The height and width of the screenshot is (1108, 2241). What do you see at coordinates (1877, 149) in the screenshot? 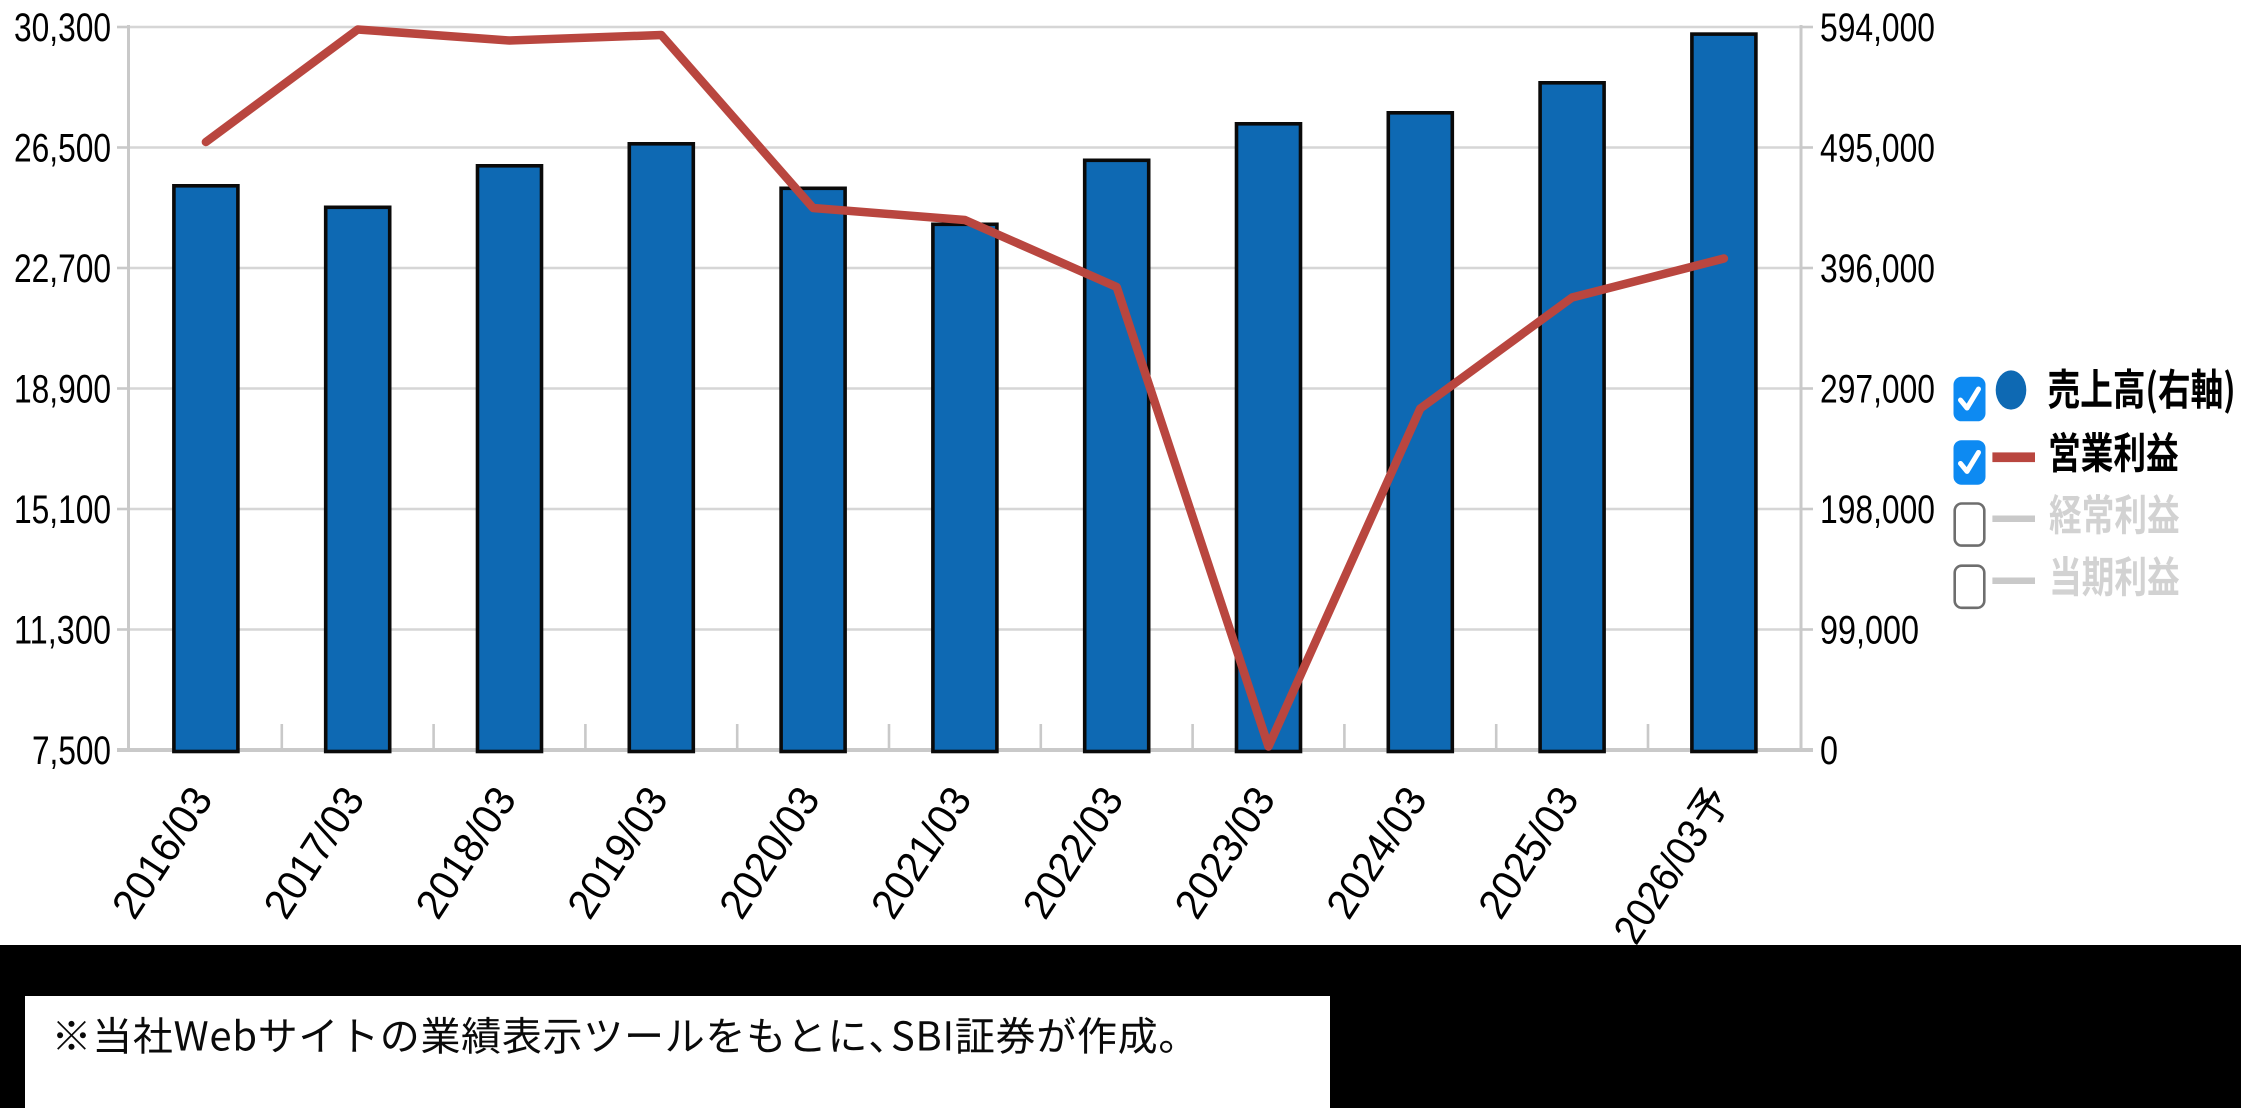
I see `svg-text: 495,000` at bounding box center [1877, 149].